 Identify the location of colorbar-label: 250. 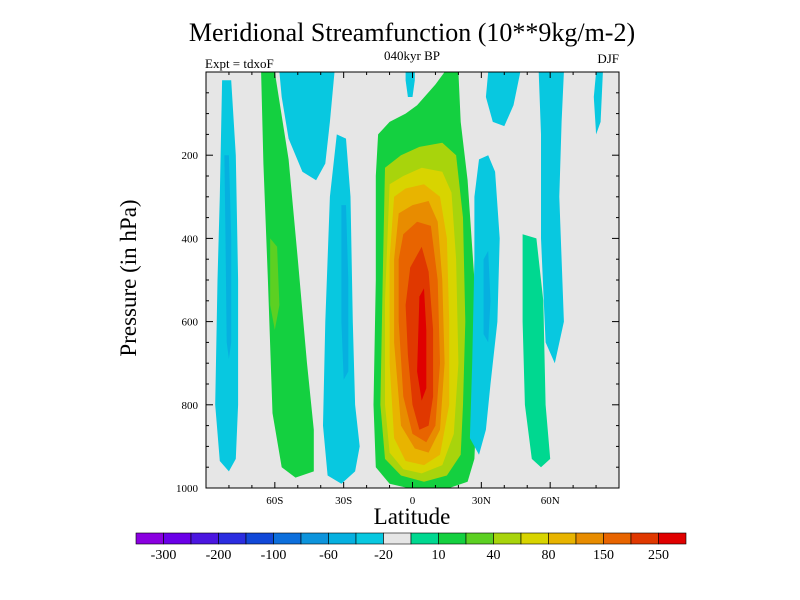
(658, 555).